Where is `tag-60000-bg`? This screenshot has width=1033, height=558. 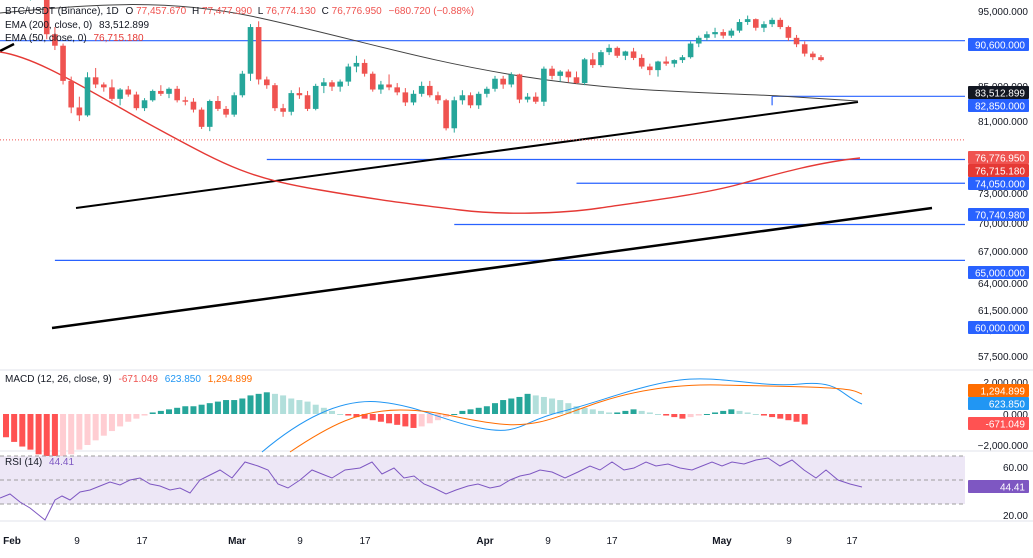
tag-60000-bg is located at coordinates (998, 327).